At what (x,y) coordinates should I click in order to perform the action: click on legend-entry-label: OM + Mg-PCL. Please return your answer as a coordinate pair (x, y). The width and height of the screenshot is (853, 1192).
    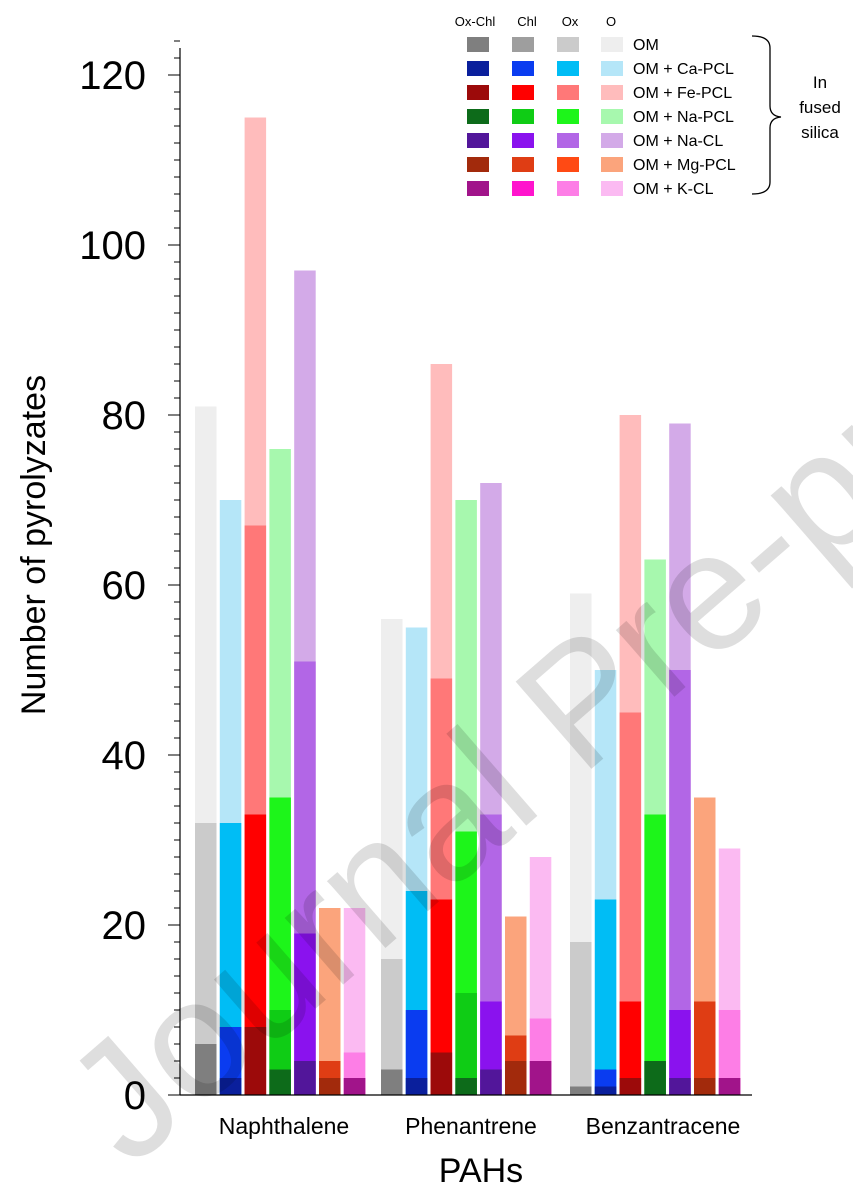
    Looking at the image, I should click on (684, 165).